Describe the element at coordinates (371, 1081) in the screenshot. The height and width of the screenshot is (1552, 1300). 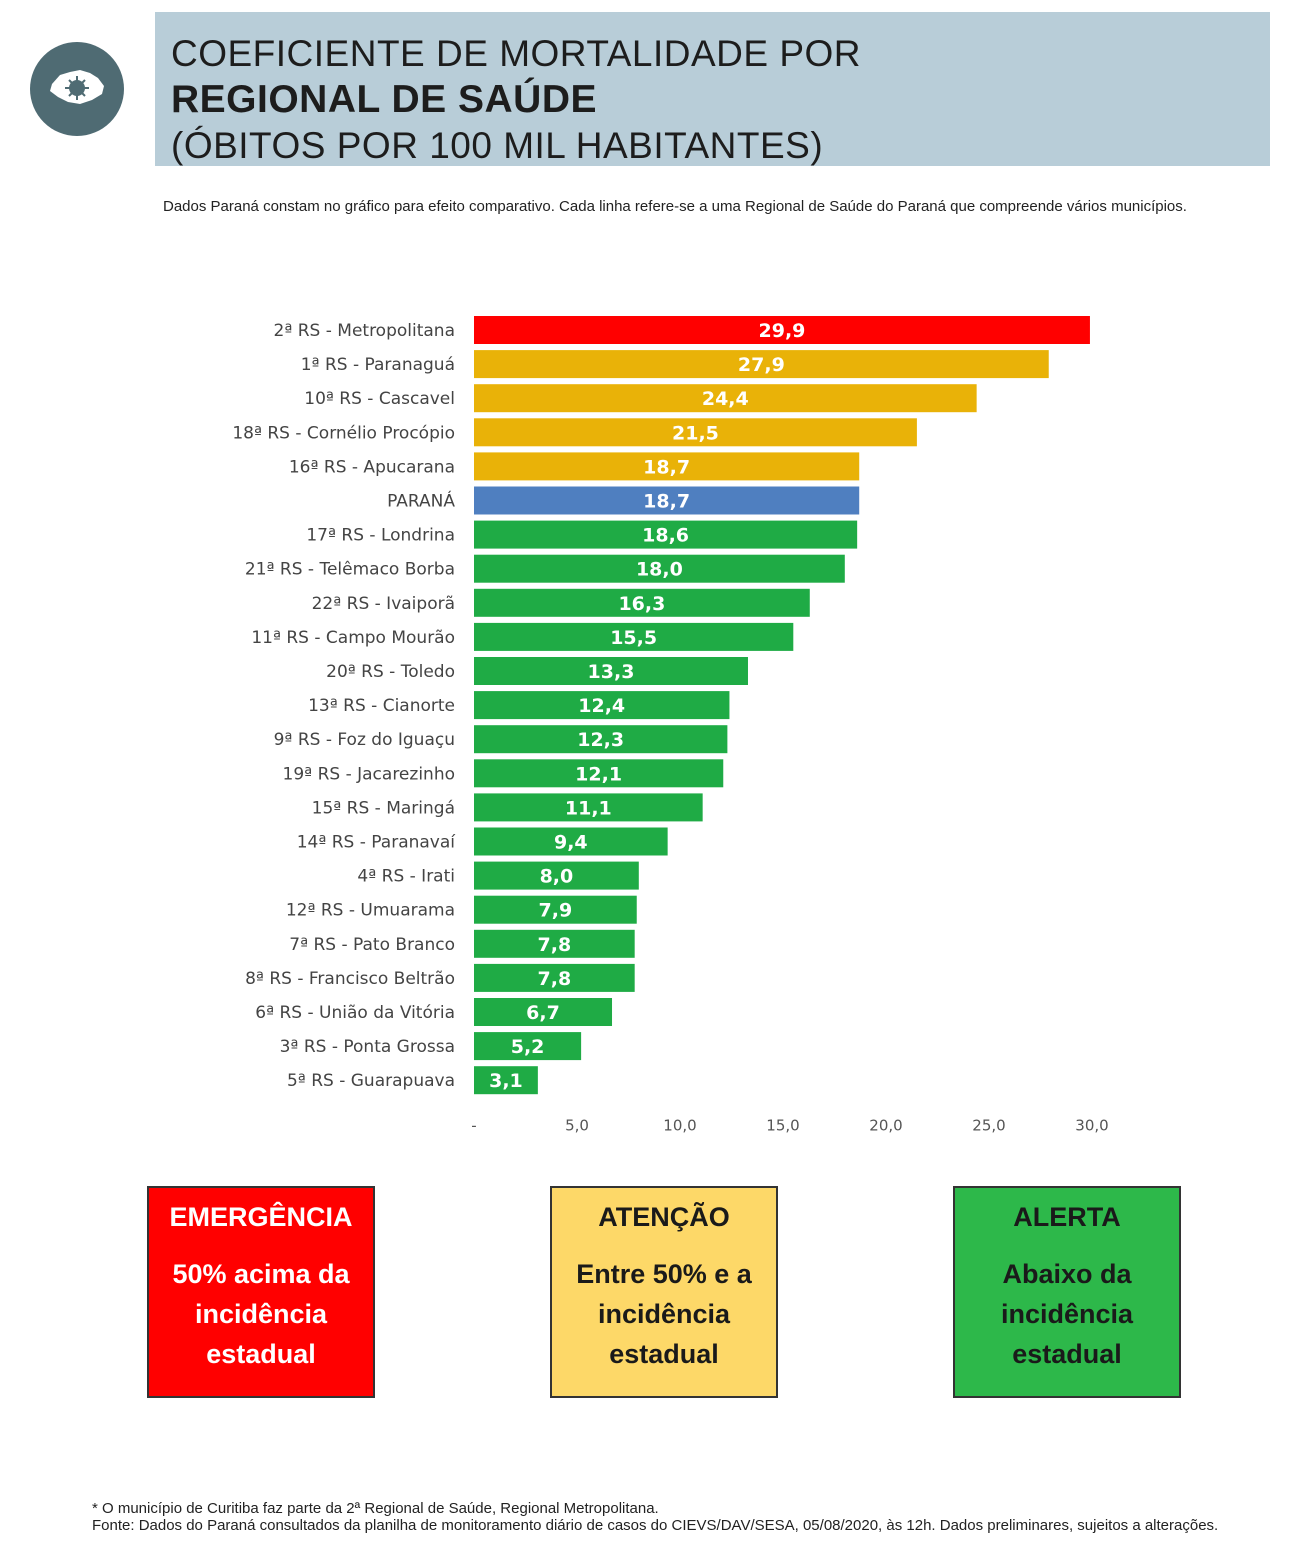
I see `category-label: 5ª RS - Guarapuava` at that location.